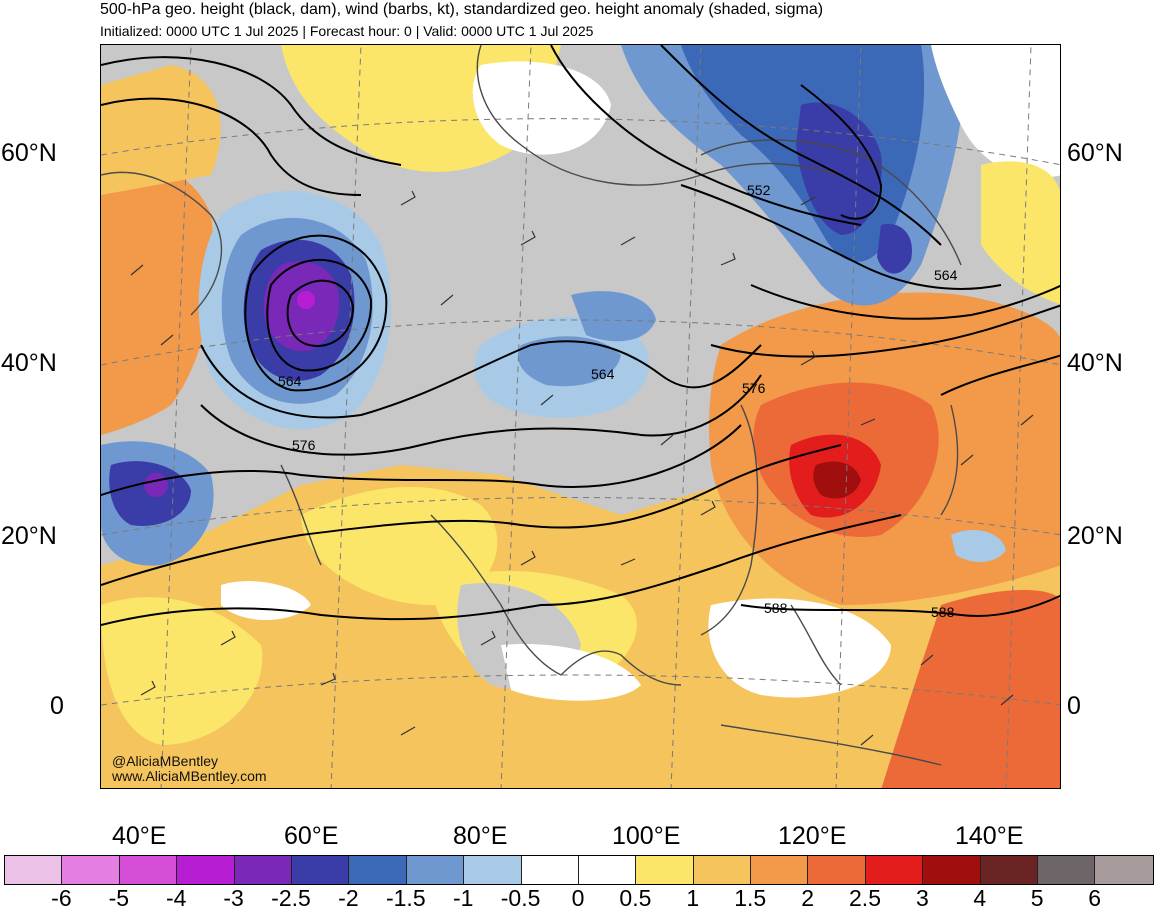 The image size is (1161, 914). What do you see at coordinates (1095, 536) in the screenshot?
I see `lat-label-right: 20°N` at bounding box center [1095, 536].